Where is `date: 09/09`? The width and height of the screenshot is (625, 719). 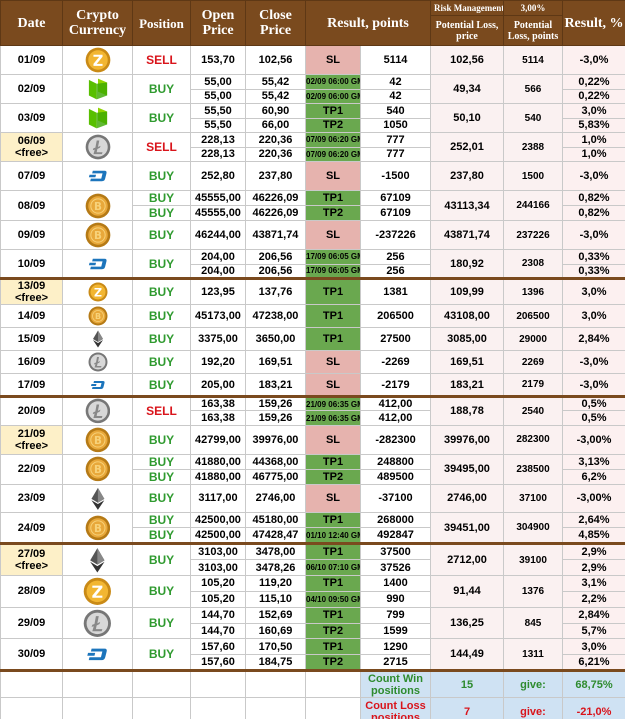
date: 09/09 is located at coordinates (31, 235).